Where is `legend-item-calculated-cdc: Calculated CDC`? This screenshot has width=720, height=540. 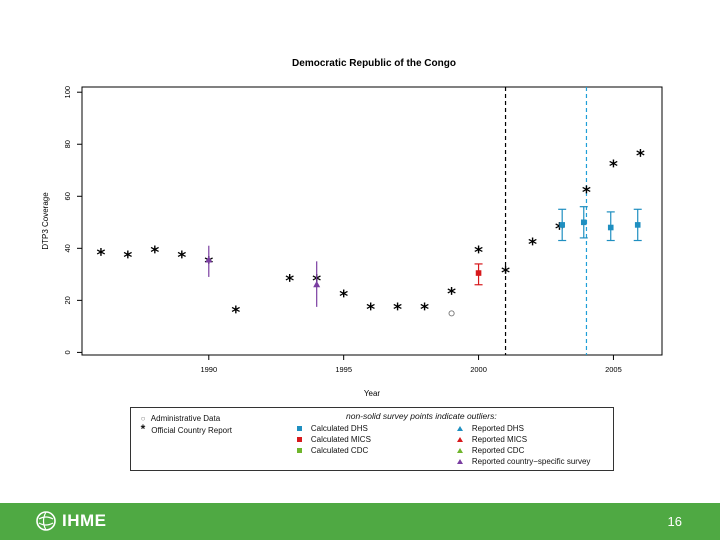 legend-item-calculated-cdc: Calculated CDC is located at coordinates (332, 451).